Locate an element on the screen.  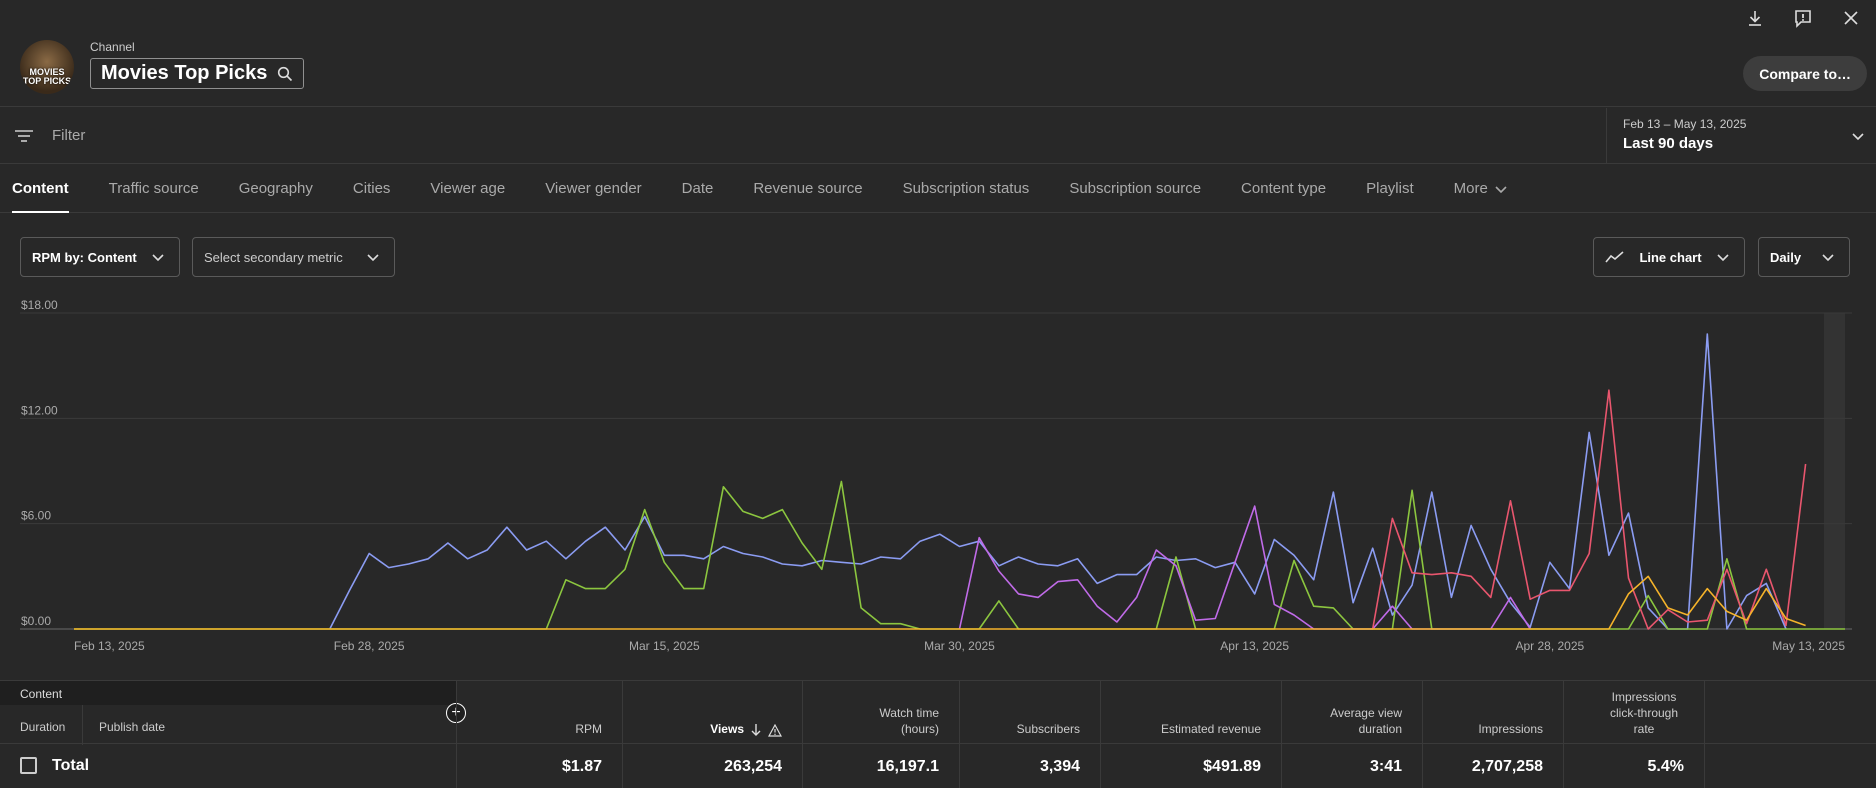
tab-cities: Cities is located at coordinates (371, 188).